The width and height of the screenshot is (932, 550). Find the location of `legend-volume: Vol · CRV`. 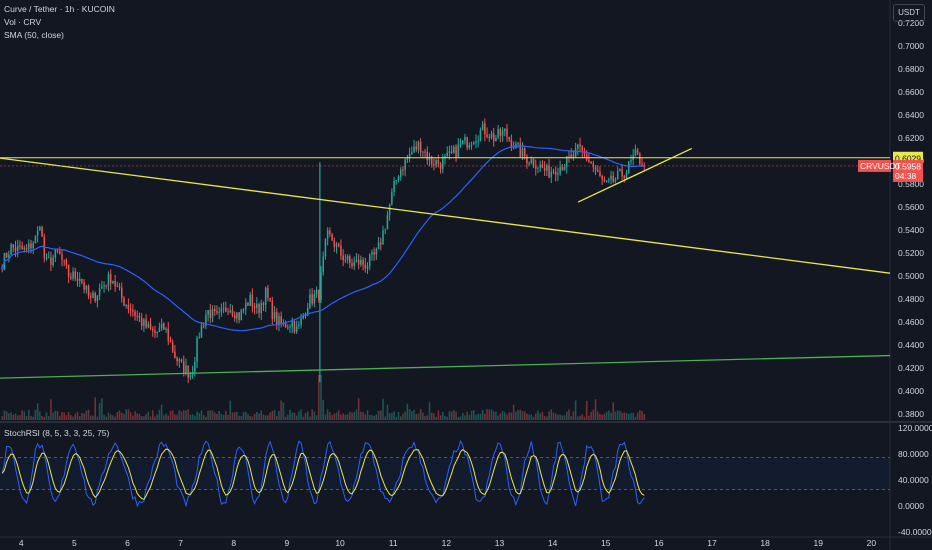

legend-volume: Vol · CRV is located at coordinates (23, 22).